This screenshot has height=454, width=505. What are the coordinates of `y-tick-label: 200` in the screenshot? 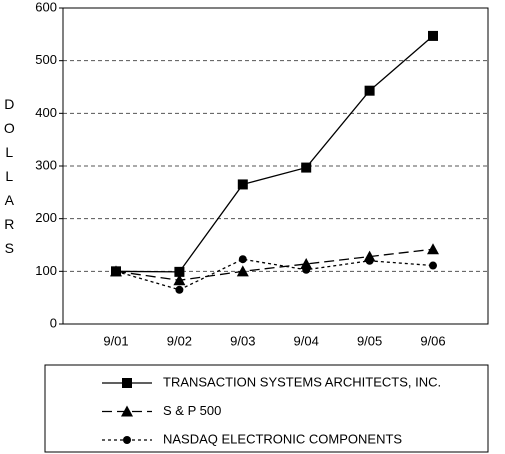 It's located at (46, 217).